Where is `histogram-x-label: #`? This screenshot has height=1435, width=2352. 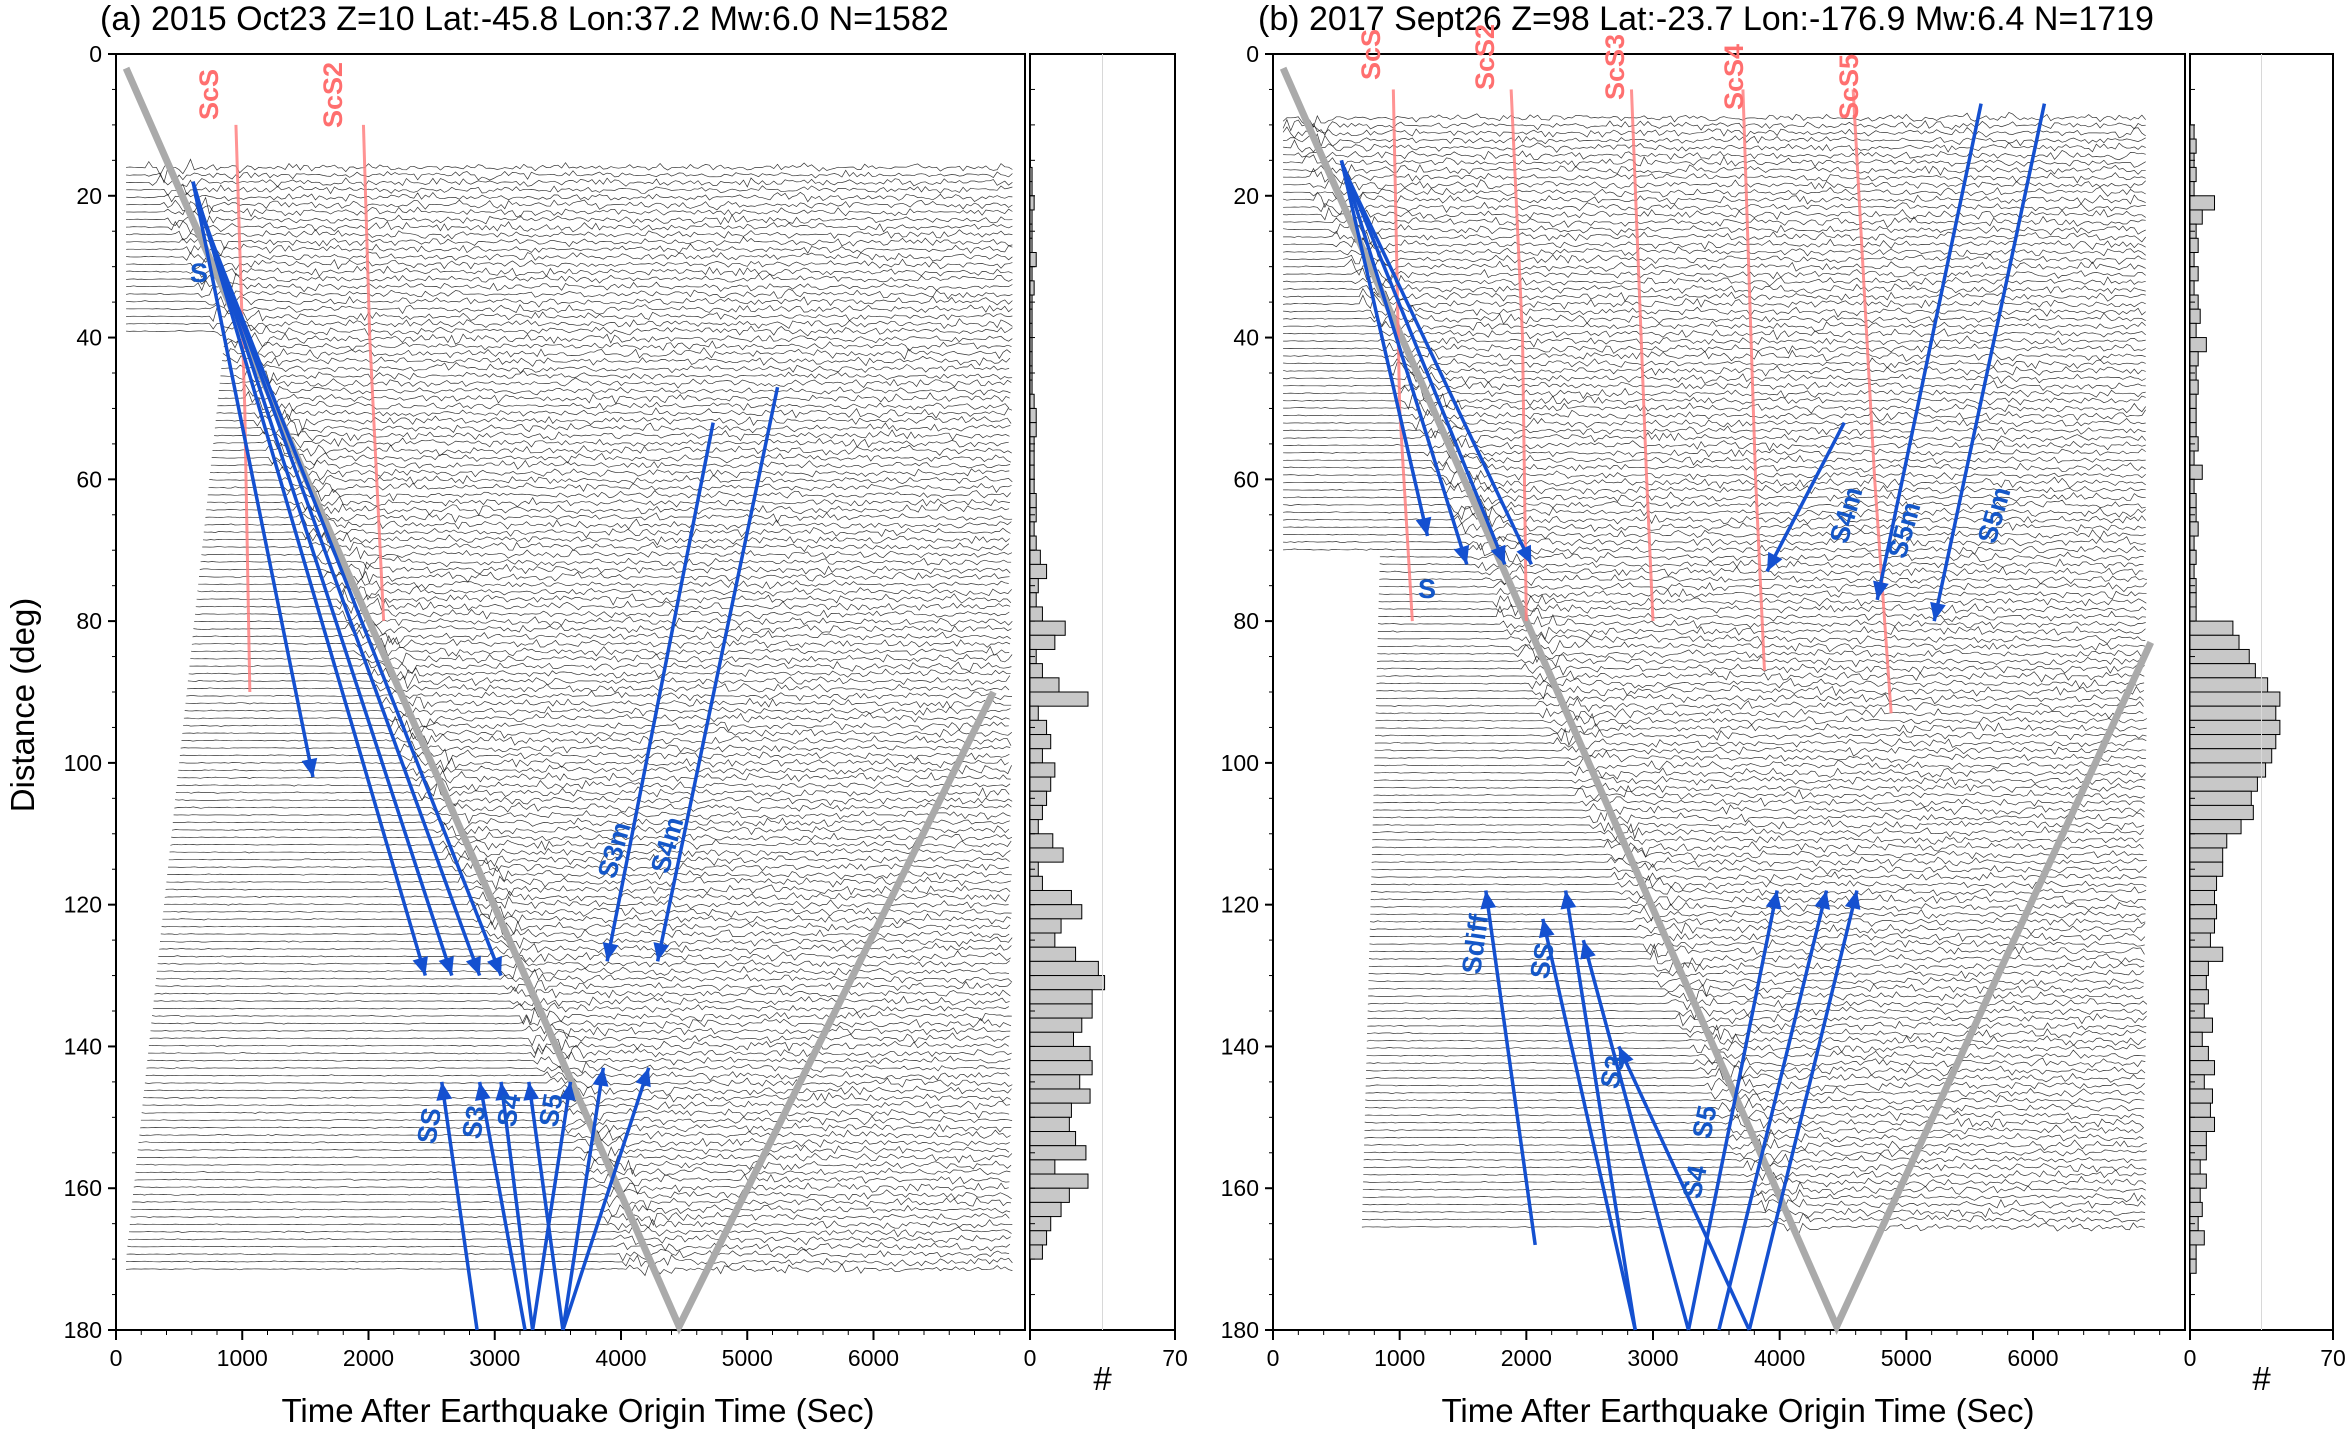
histogram-x-label: # is located at coordinates (1102, 1378).